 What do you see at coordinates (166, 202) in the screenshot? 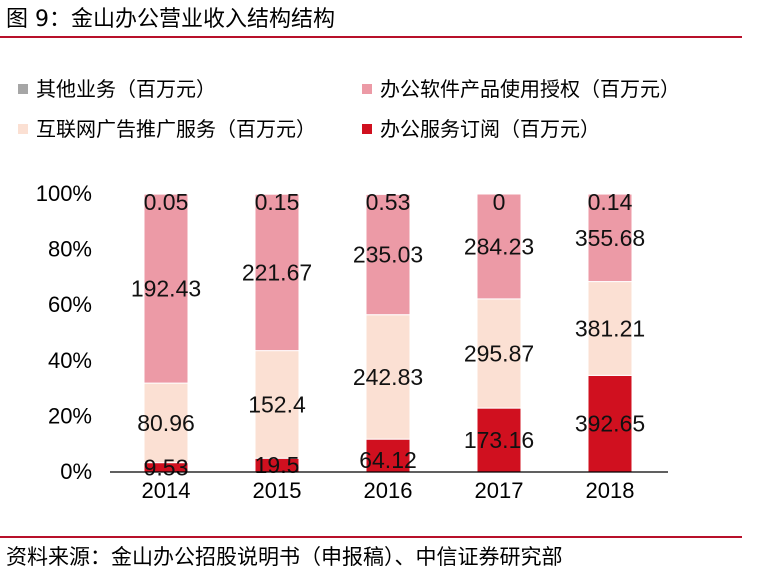
I see `data-label-other: 0.05` at bounding box center [166, 202].